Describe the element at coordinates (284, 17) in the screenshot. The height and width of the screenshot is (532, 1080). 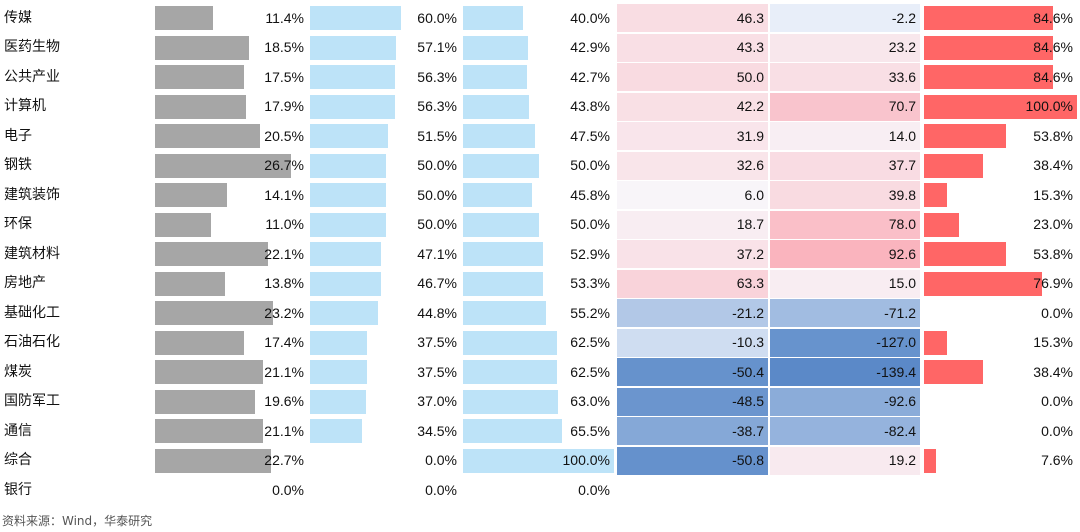
I see `data-label: 11.4%` at that location.